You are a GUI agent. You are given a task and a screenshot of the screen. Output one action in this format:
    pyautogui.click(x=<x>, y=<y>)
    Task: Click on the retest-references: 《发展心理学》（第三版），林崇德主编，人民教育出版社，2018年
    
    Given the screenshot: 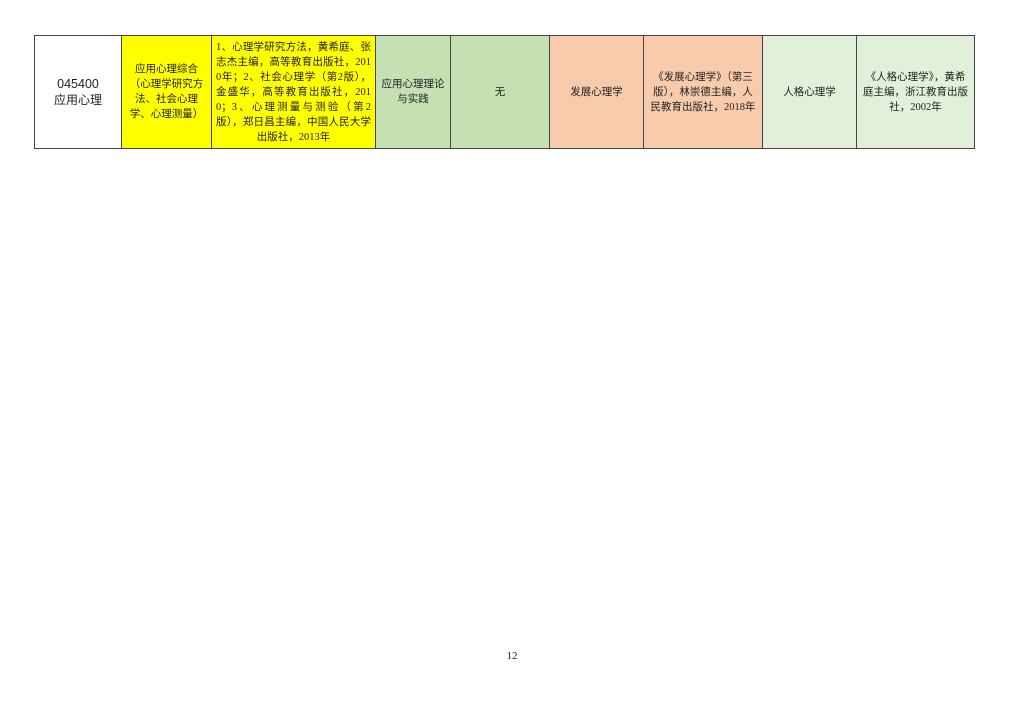 What is the action you would take?
    pyautogui.click(x=703, y=92)
    